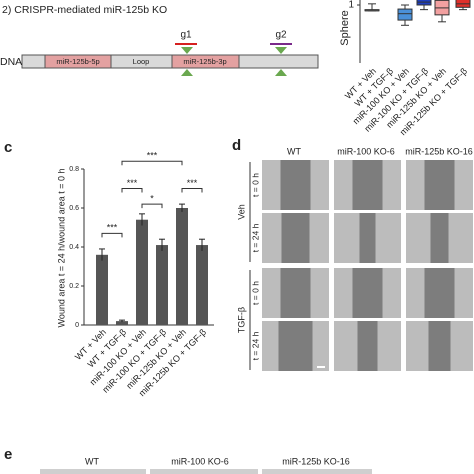 This screenshot has height=474, width=474. Describe the element at coordinates (74, 169) in the screenshot. I see `y-tick-label: 0.8` at that location.